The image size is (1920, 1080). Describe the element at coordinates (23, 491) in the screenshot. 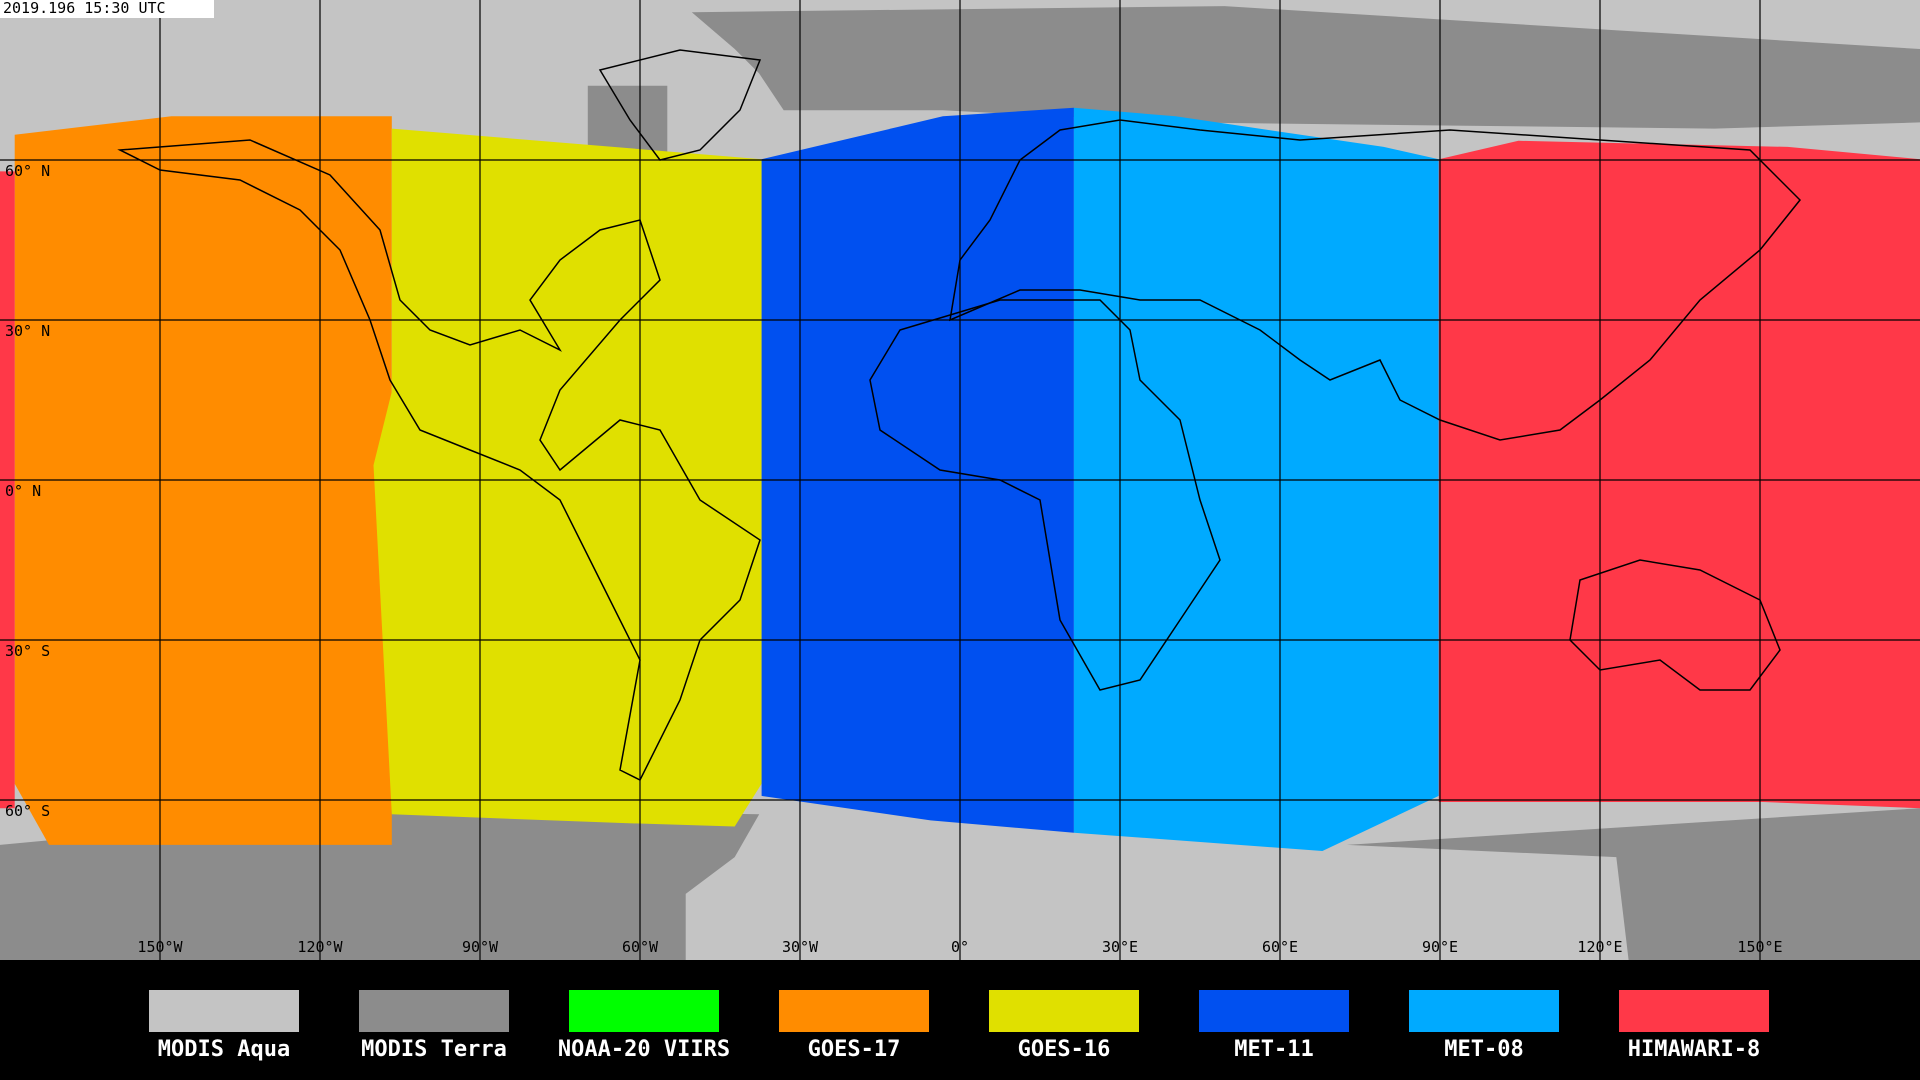

I see `latitude-label: 0° N` at that location.